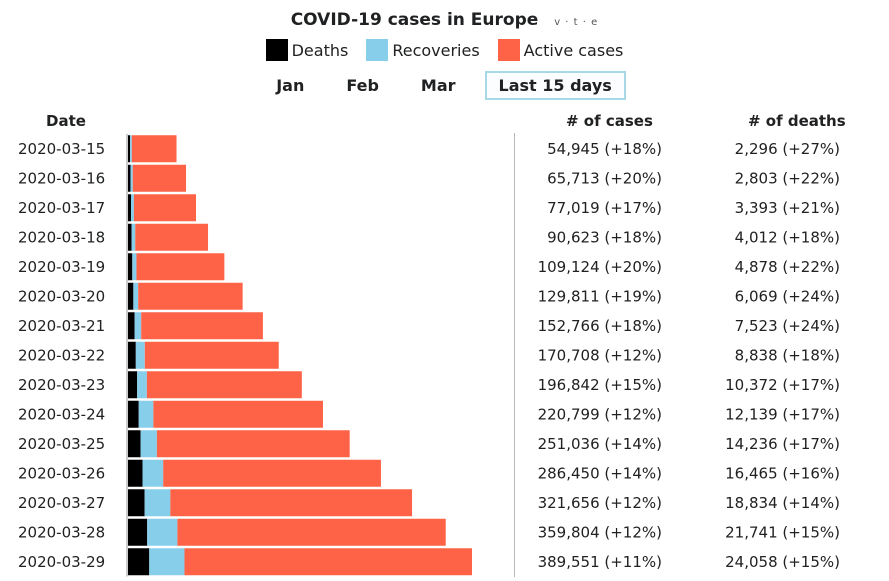 This screenshot has height=581, width=889. I want to click on cases-value: 90,623 (+18%), so click(604, 237).